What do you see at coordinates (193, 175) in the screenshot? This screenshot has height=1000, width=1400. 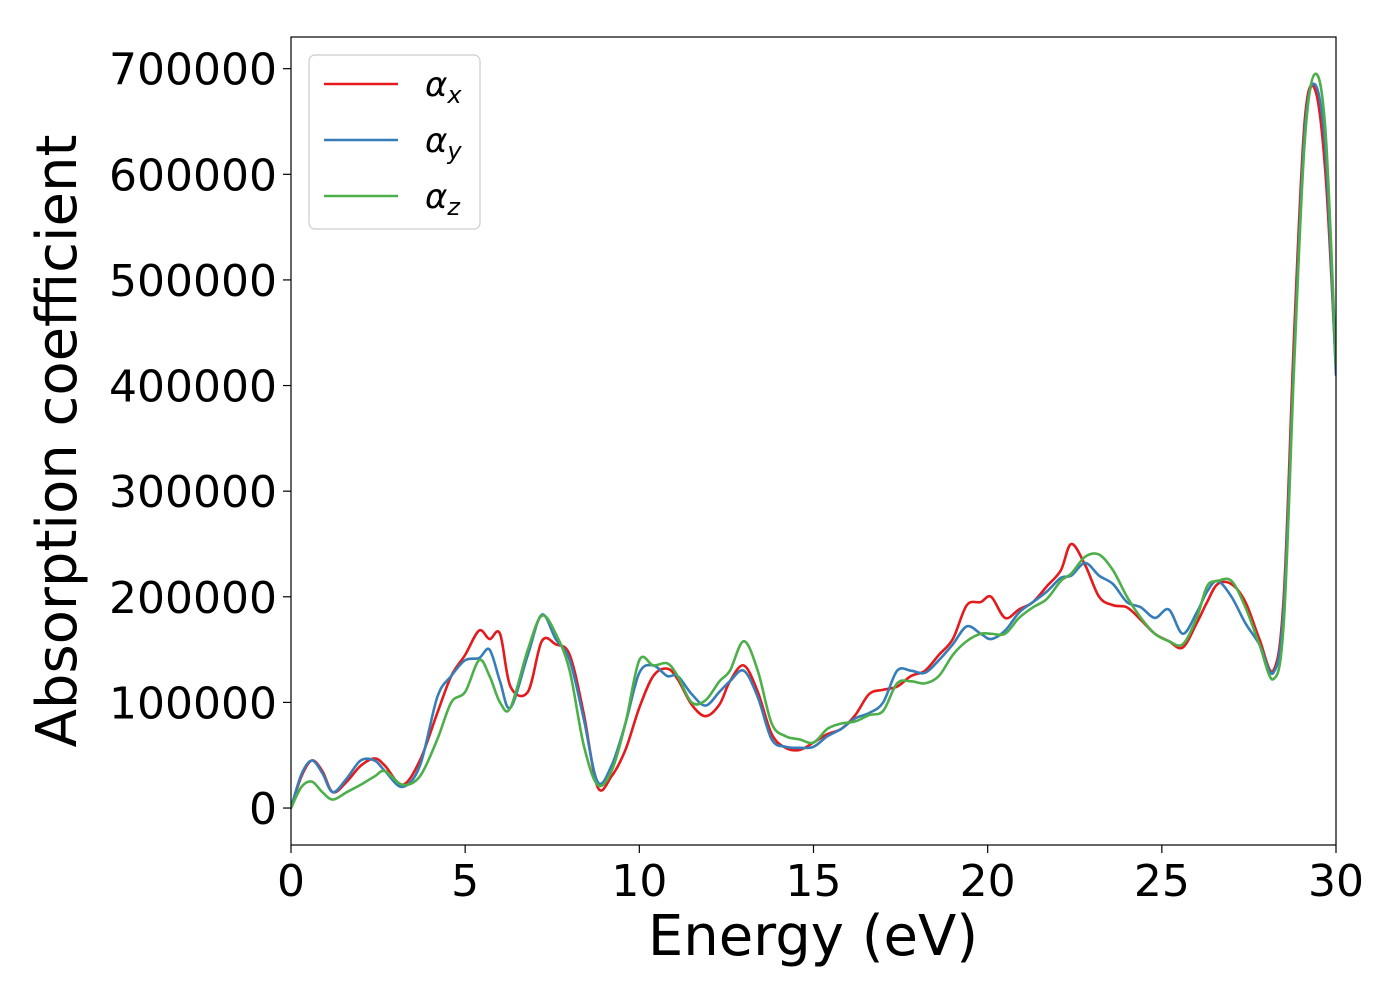 I see `y-tick-label: 600000` at bounding box center [193, 175].